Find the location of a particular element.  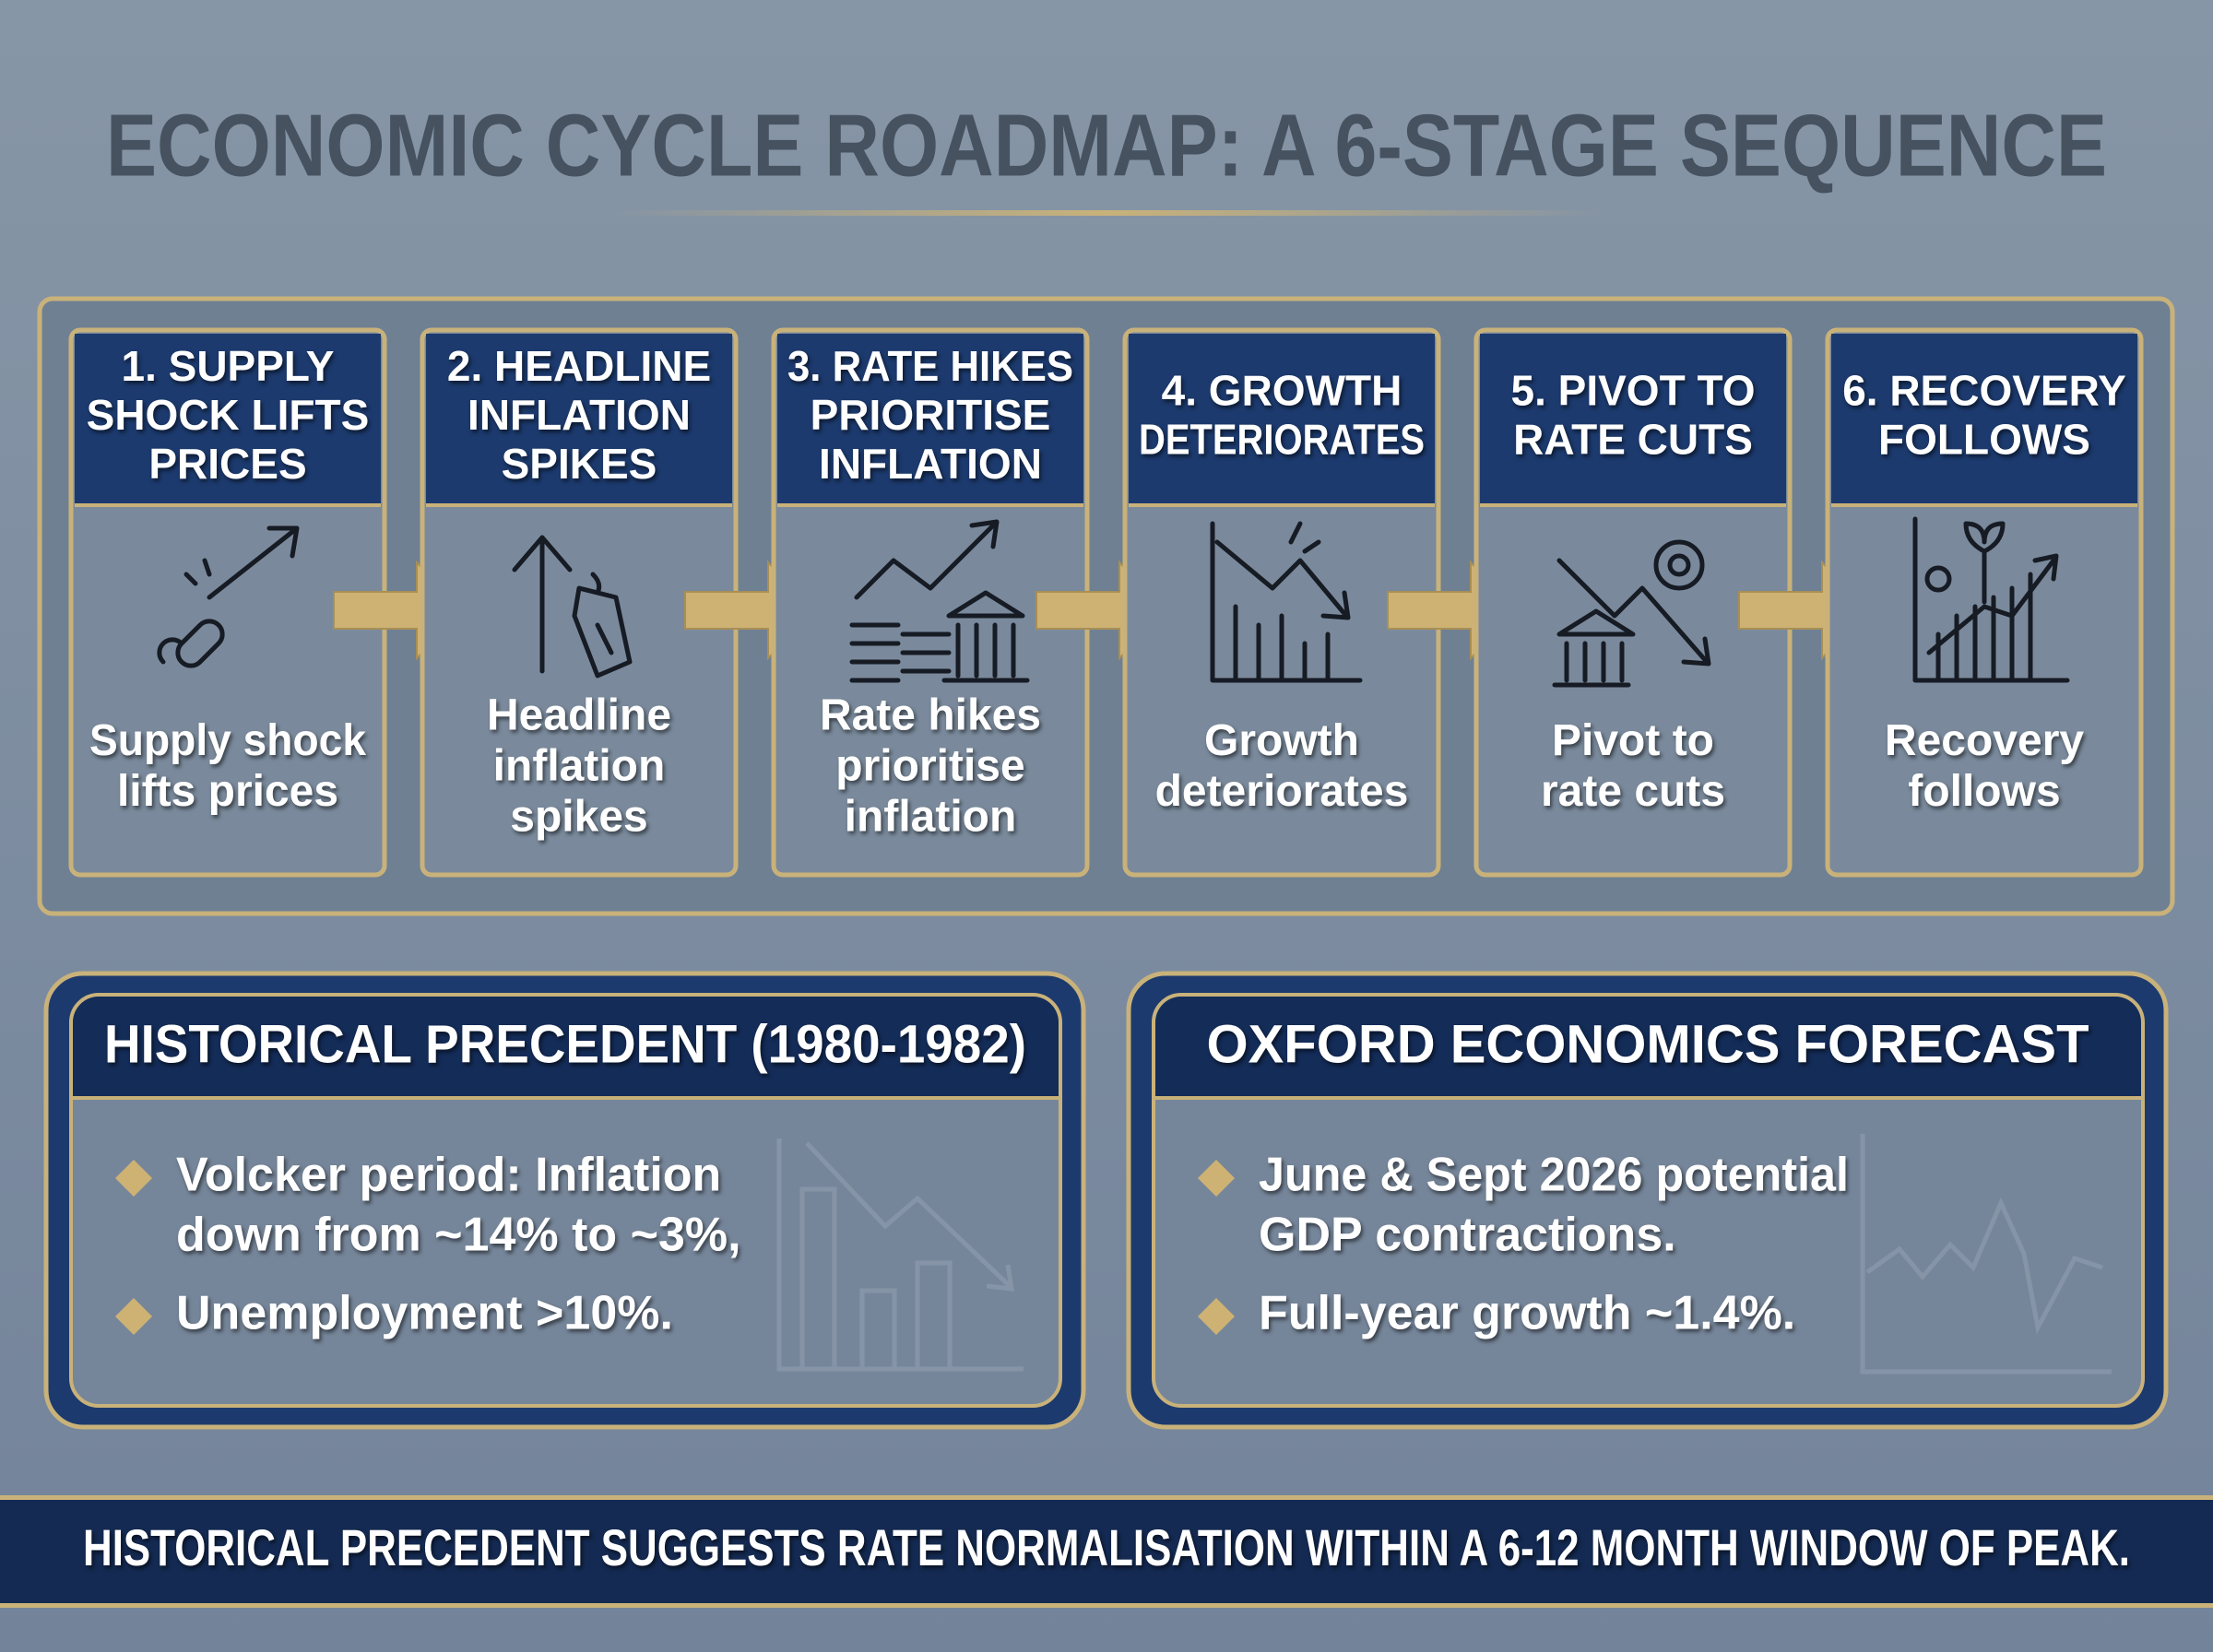

stage-description: Headline is located at coordinates (579, 715).